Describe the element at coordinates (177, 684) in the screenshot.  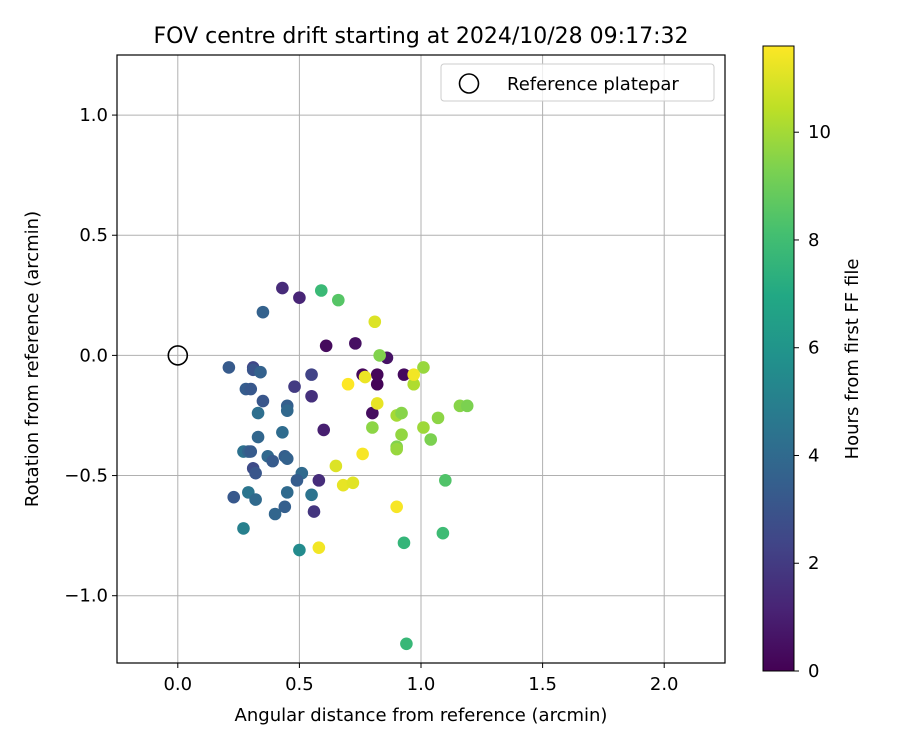
I see `x-tick-label: 0.0` at that location.